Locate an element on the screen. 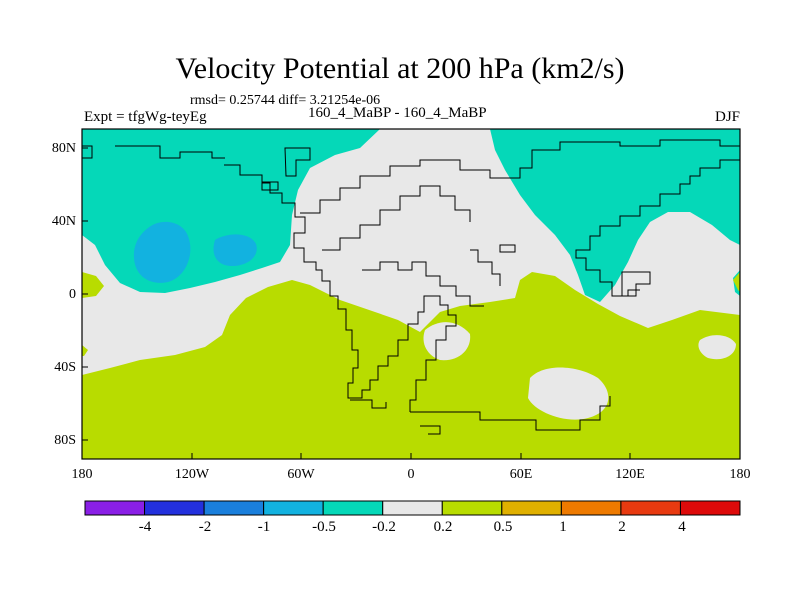  coastline-north-polar is located at coordinates (87, 152).